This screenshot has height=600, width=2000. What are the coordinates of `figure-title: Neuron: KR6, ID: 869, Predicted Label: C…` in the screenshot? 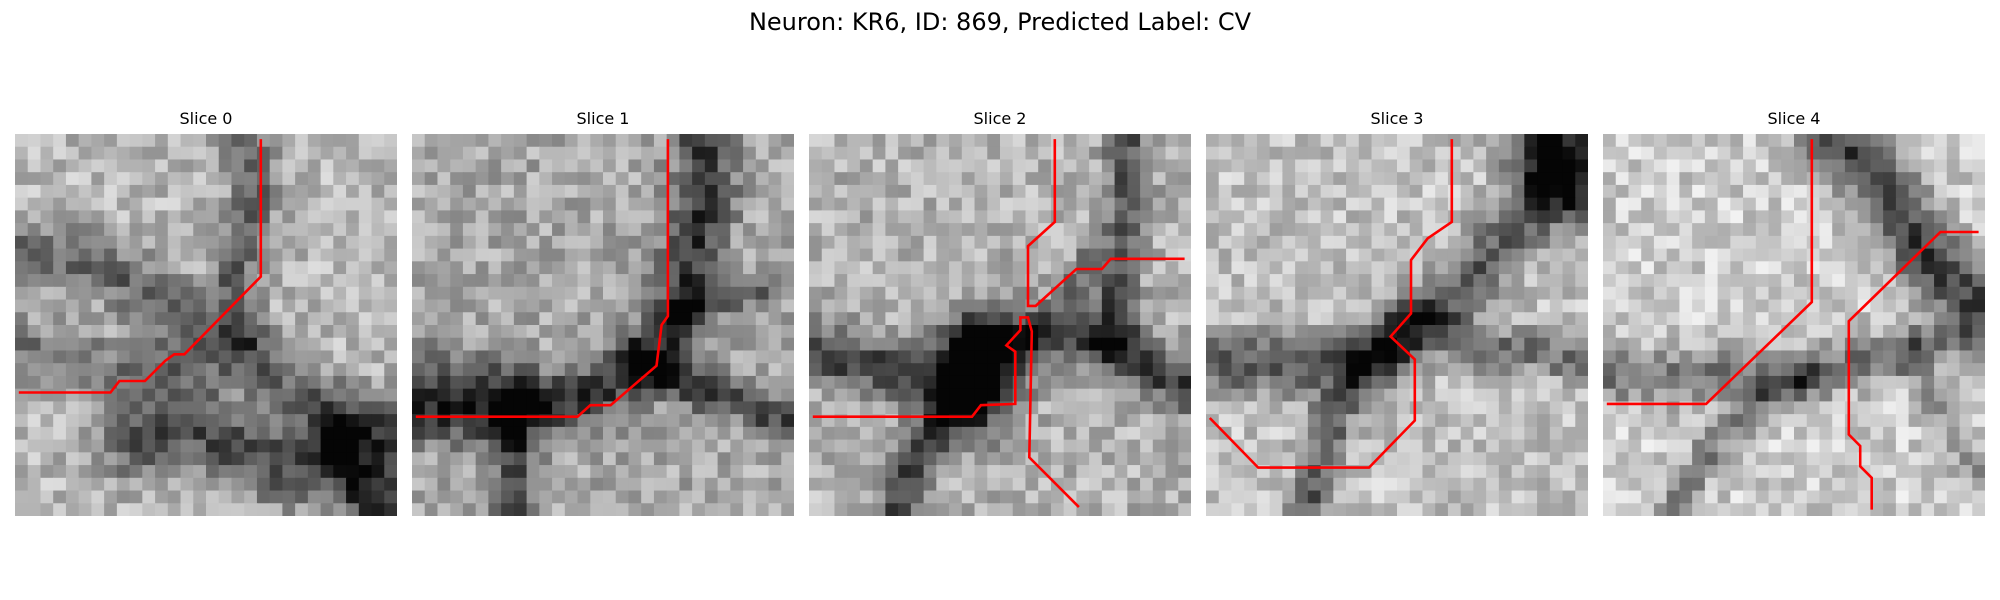 It's located at (1000, 22).